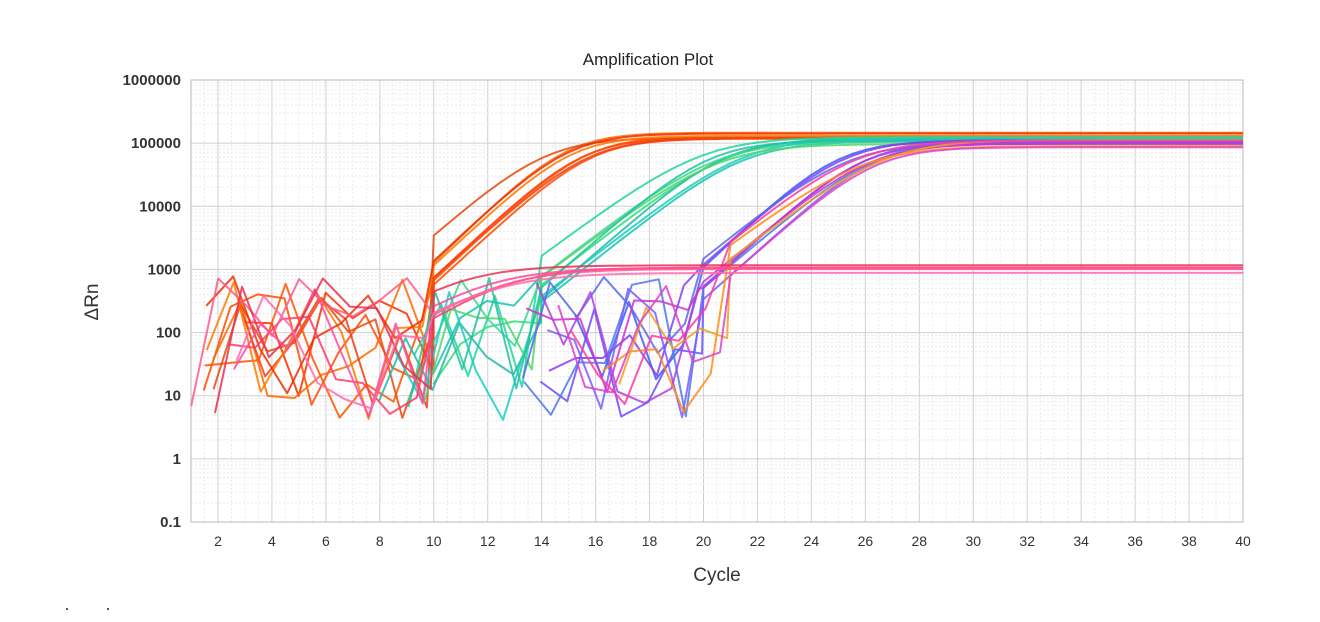 The image size is (1320, 622). Describe the element at coordinates (152, 80) in the screenshot. I see `y-tick-label: 1000000` at that location.